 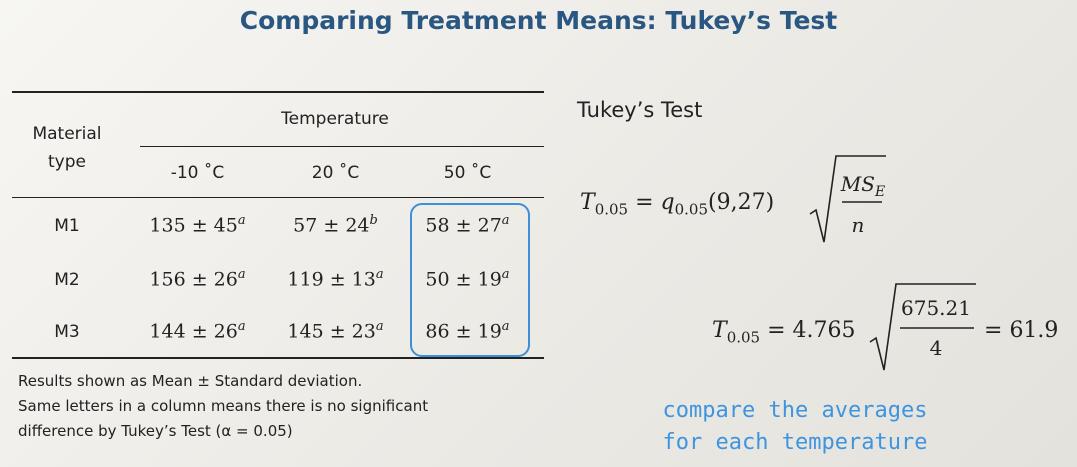 What do you see at coordinates (936, 308) in the screenshot?
I see `formula2-numerator: 675.21` at bounding box center [936, 308].